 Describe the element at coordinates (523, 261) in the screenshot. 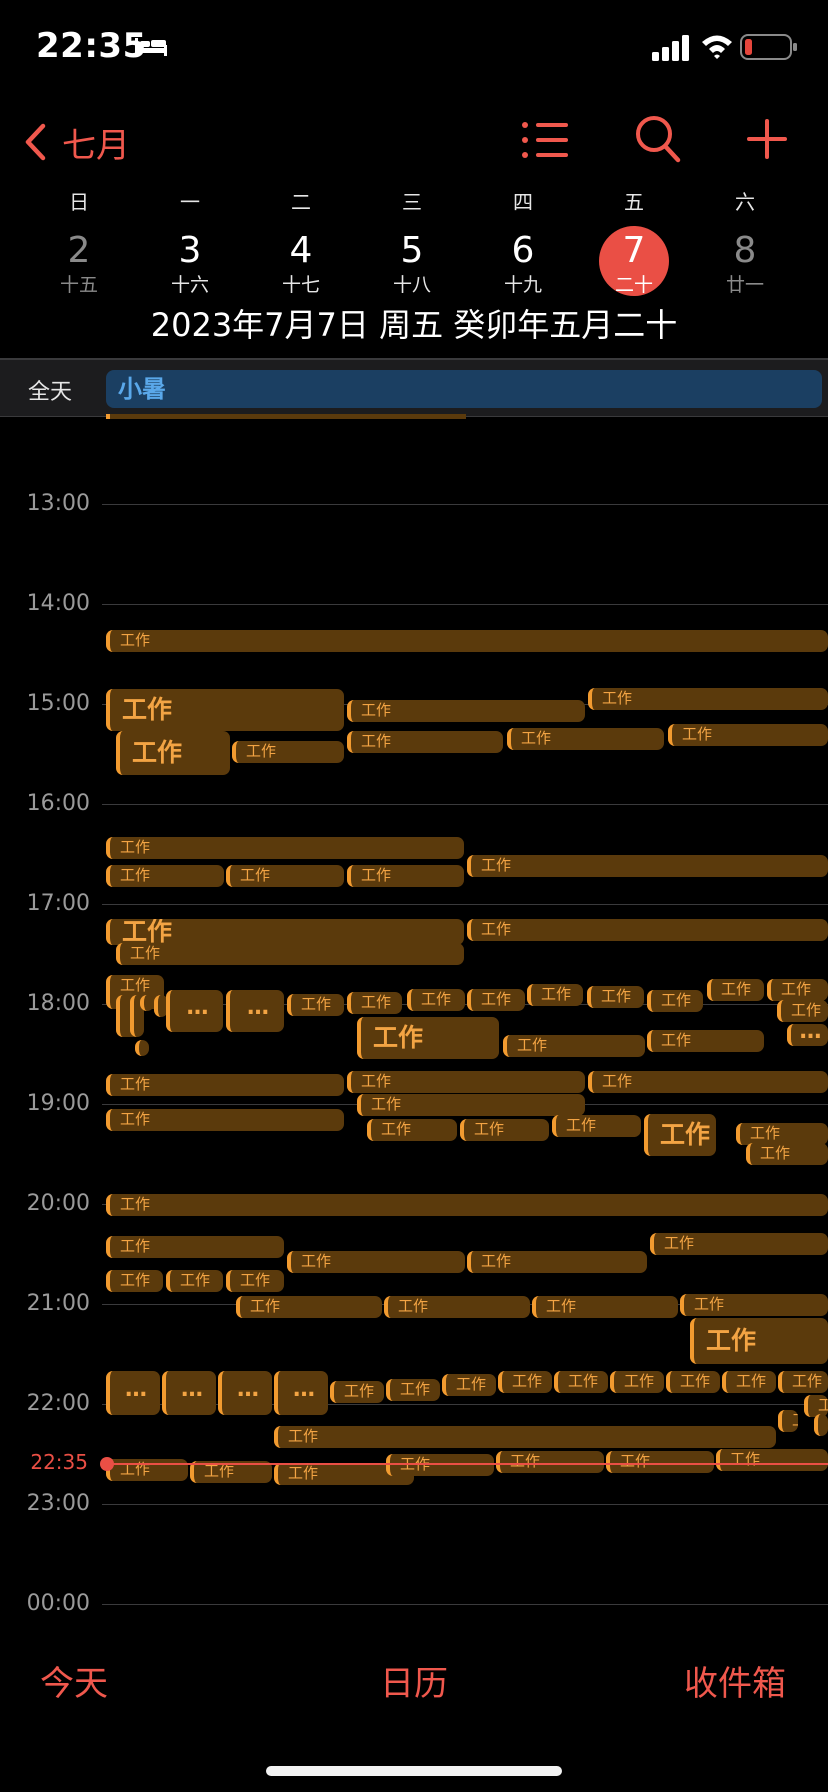

I see `day-cell: 6 十九` at that location.